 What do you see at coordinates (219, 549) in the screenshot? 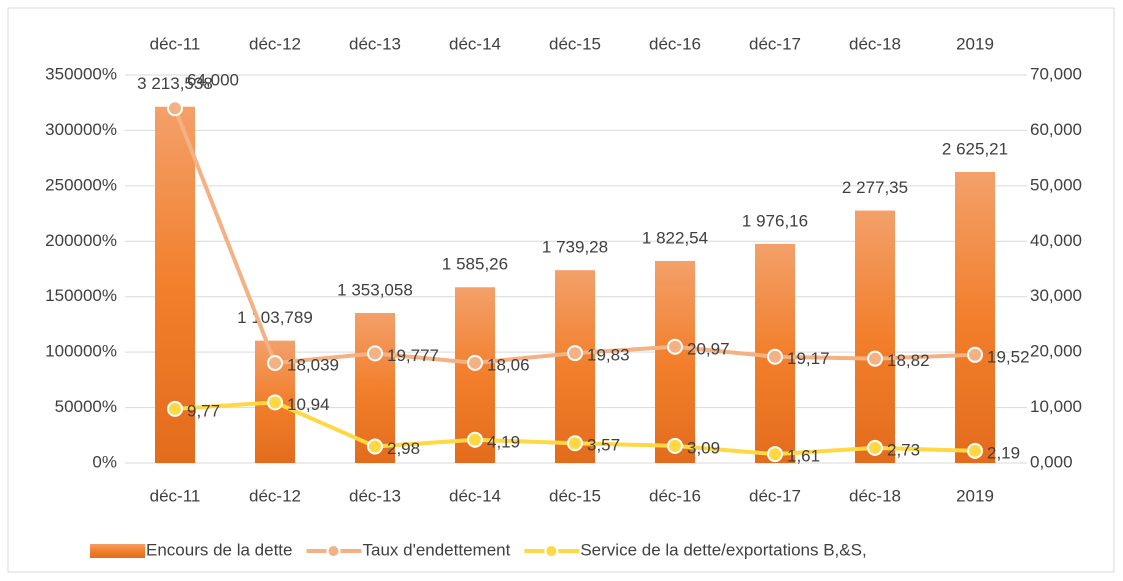
I see `legend-label: Encours de la dette` at bounding box center [219, 549].